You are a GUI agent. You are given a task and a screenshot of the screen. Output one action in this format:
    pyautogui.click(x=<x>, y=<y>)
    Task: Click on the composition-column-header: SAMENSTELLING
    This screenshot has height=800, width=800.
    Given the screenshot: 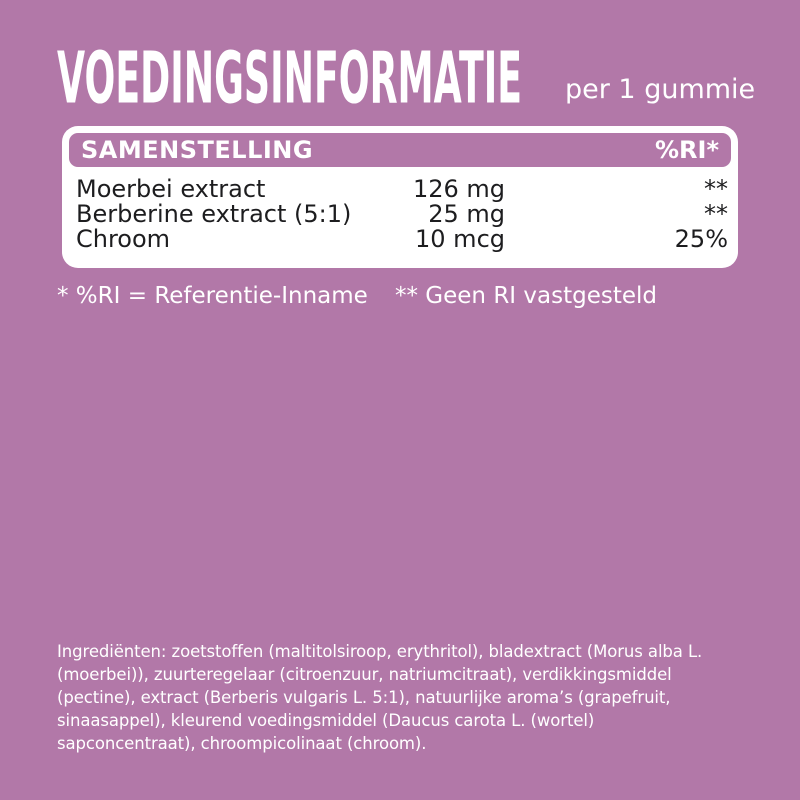 What is the action you would take?
    pyautogui.click(x=197, y=150)
    